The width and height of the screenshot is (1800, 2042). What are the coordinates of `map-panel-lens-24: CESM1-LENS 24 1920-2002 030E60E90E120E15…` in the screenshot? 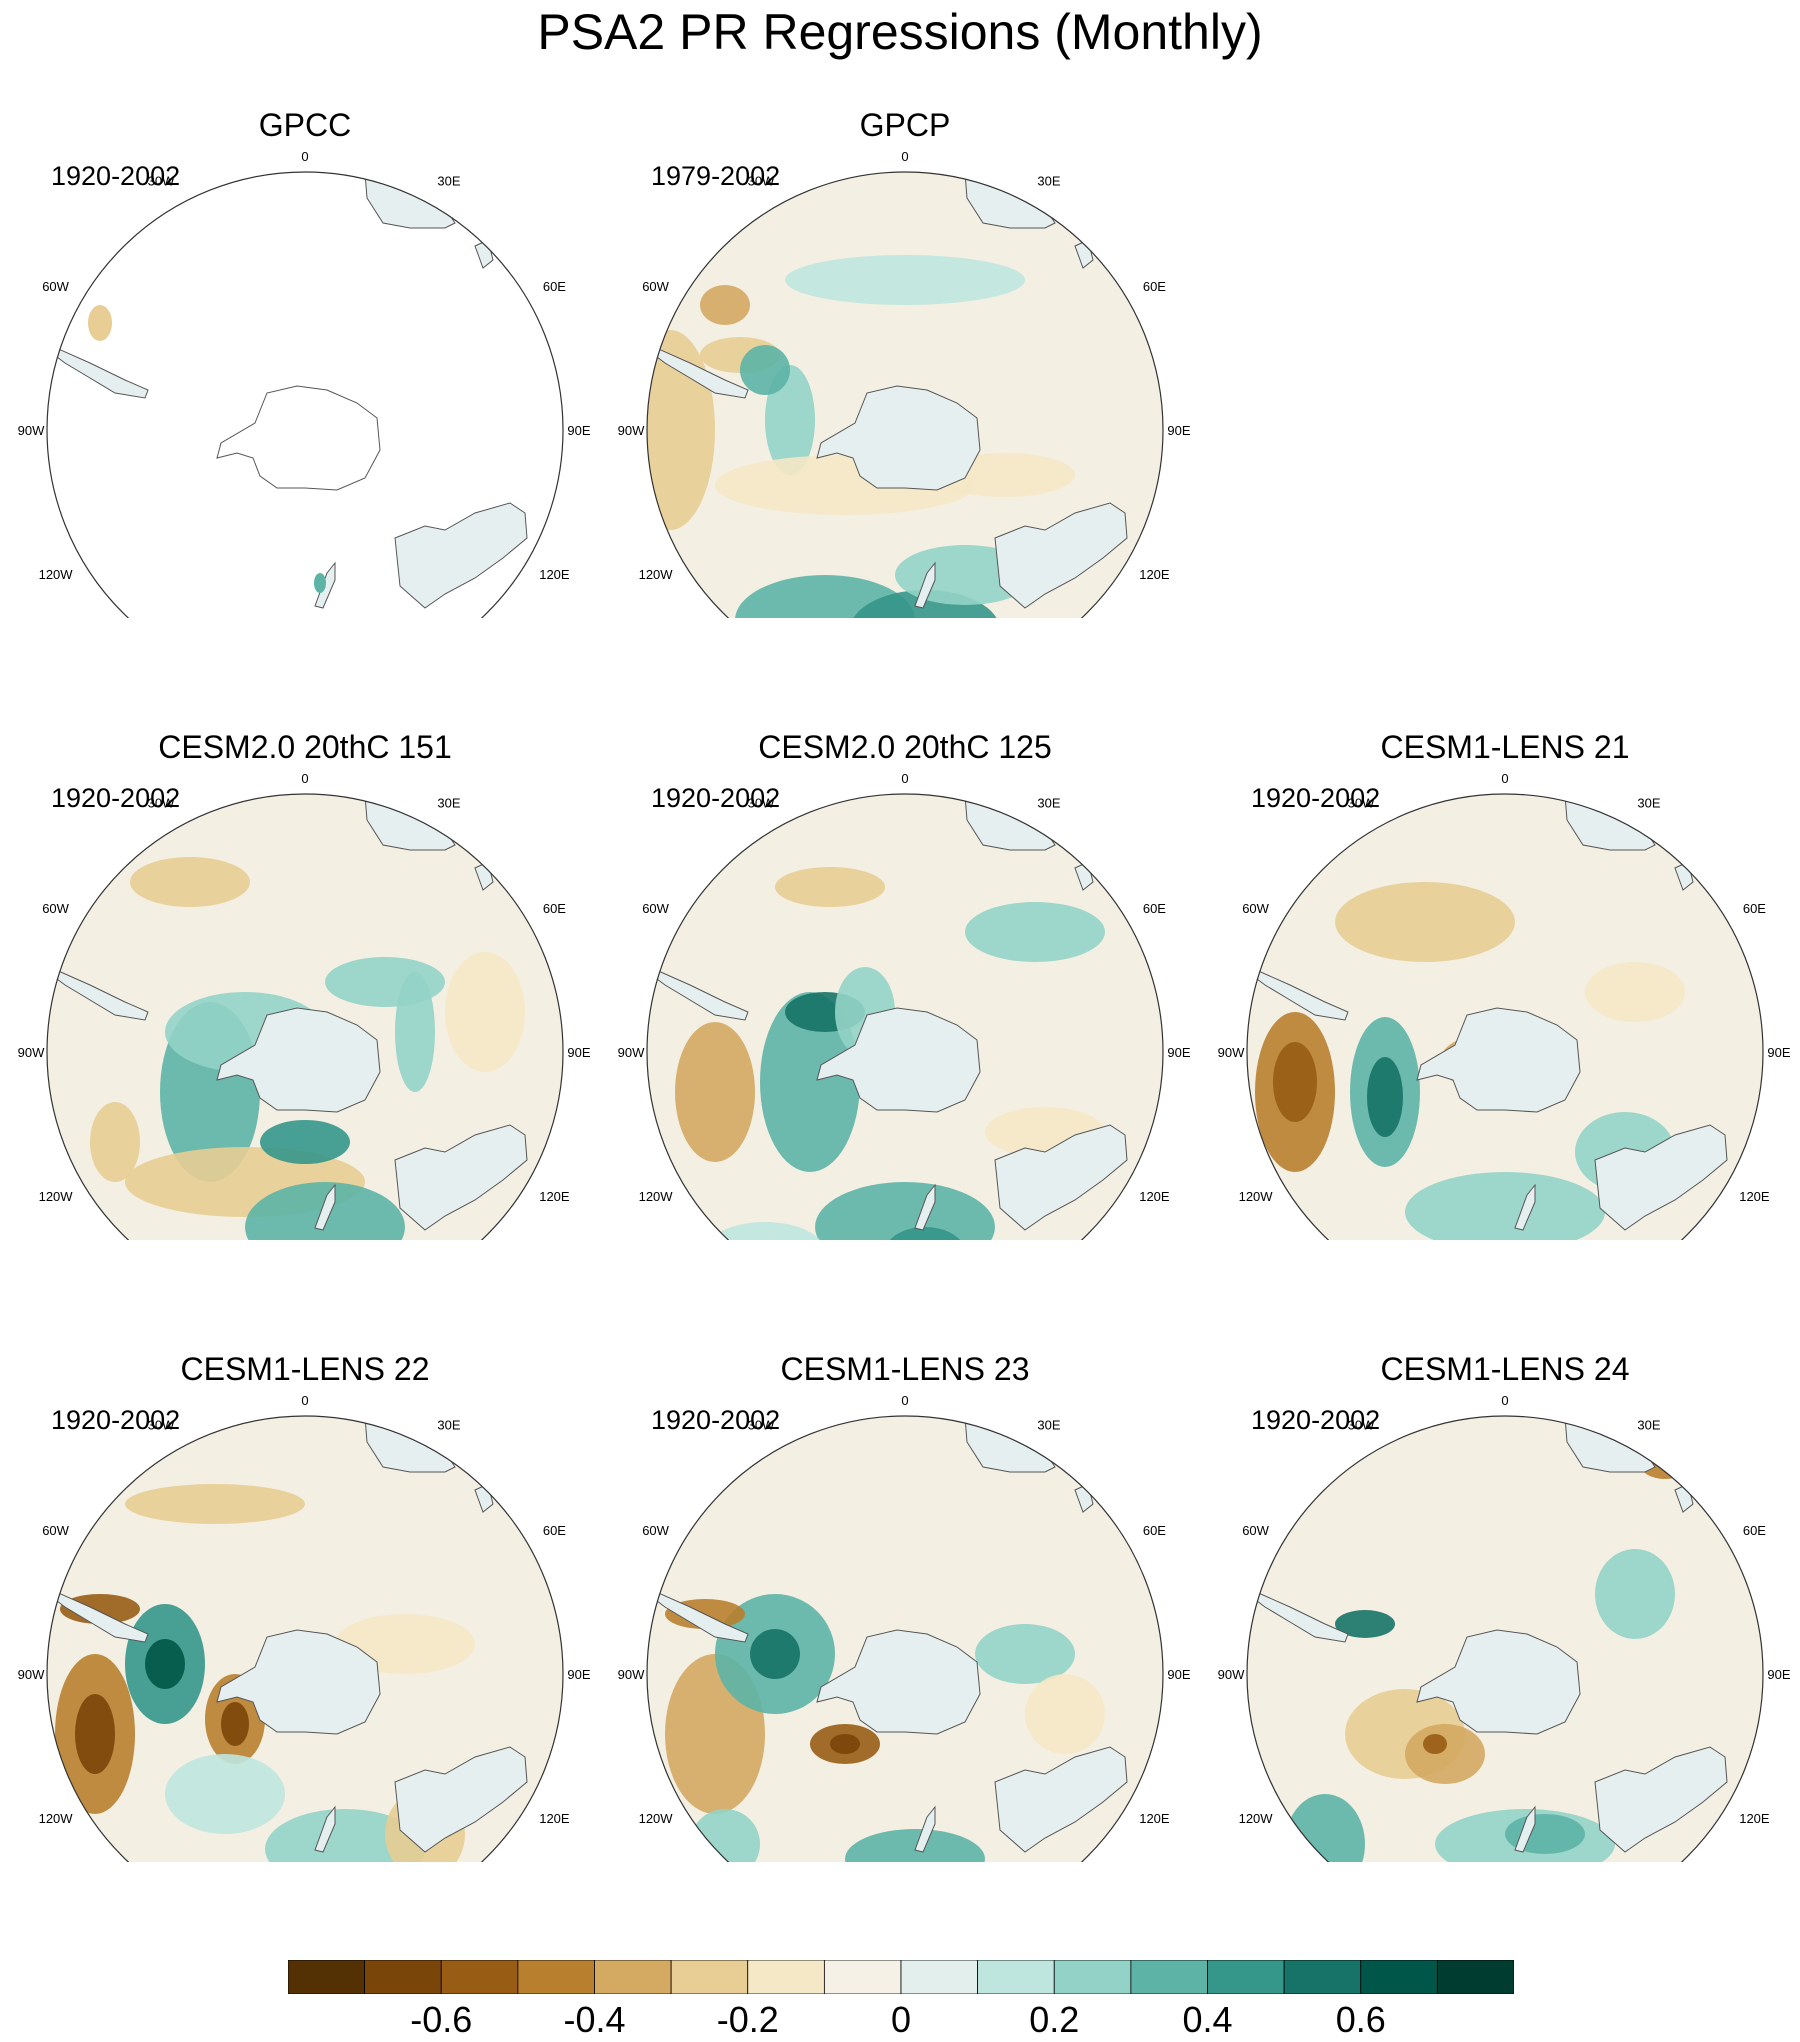 It's located at (1502, 1562).